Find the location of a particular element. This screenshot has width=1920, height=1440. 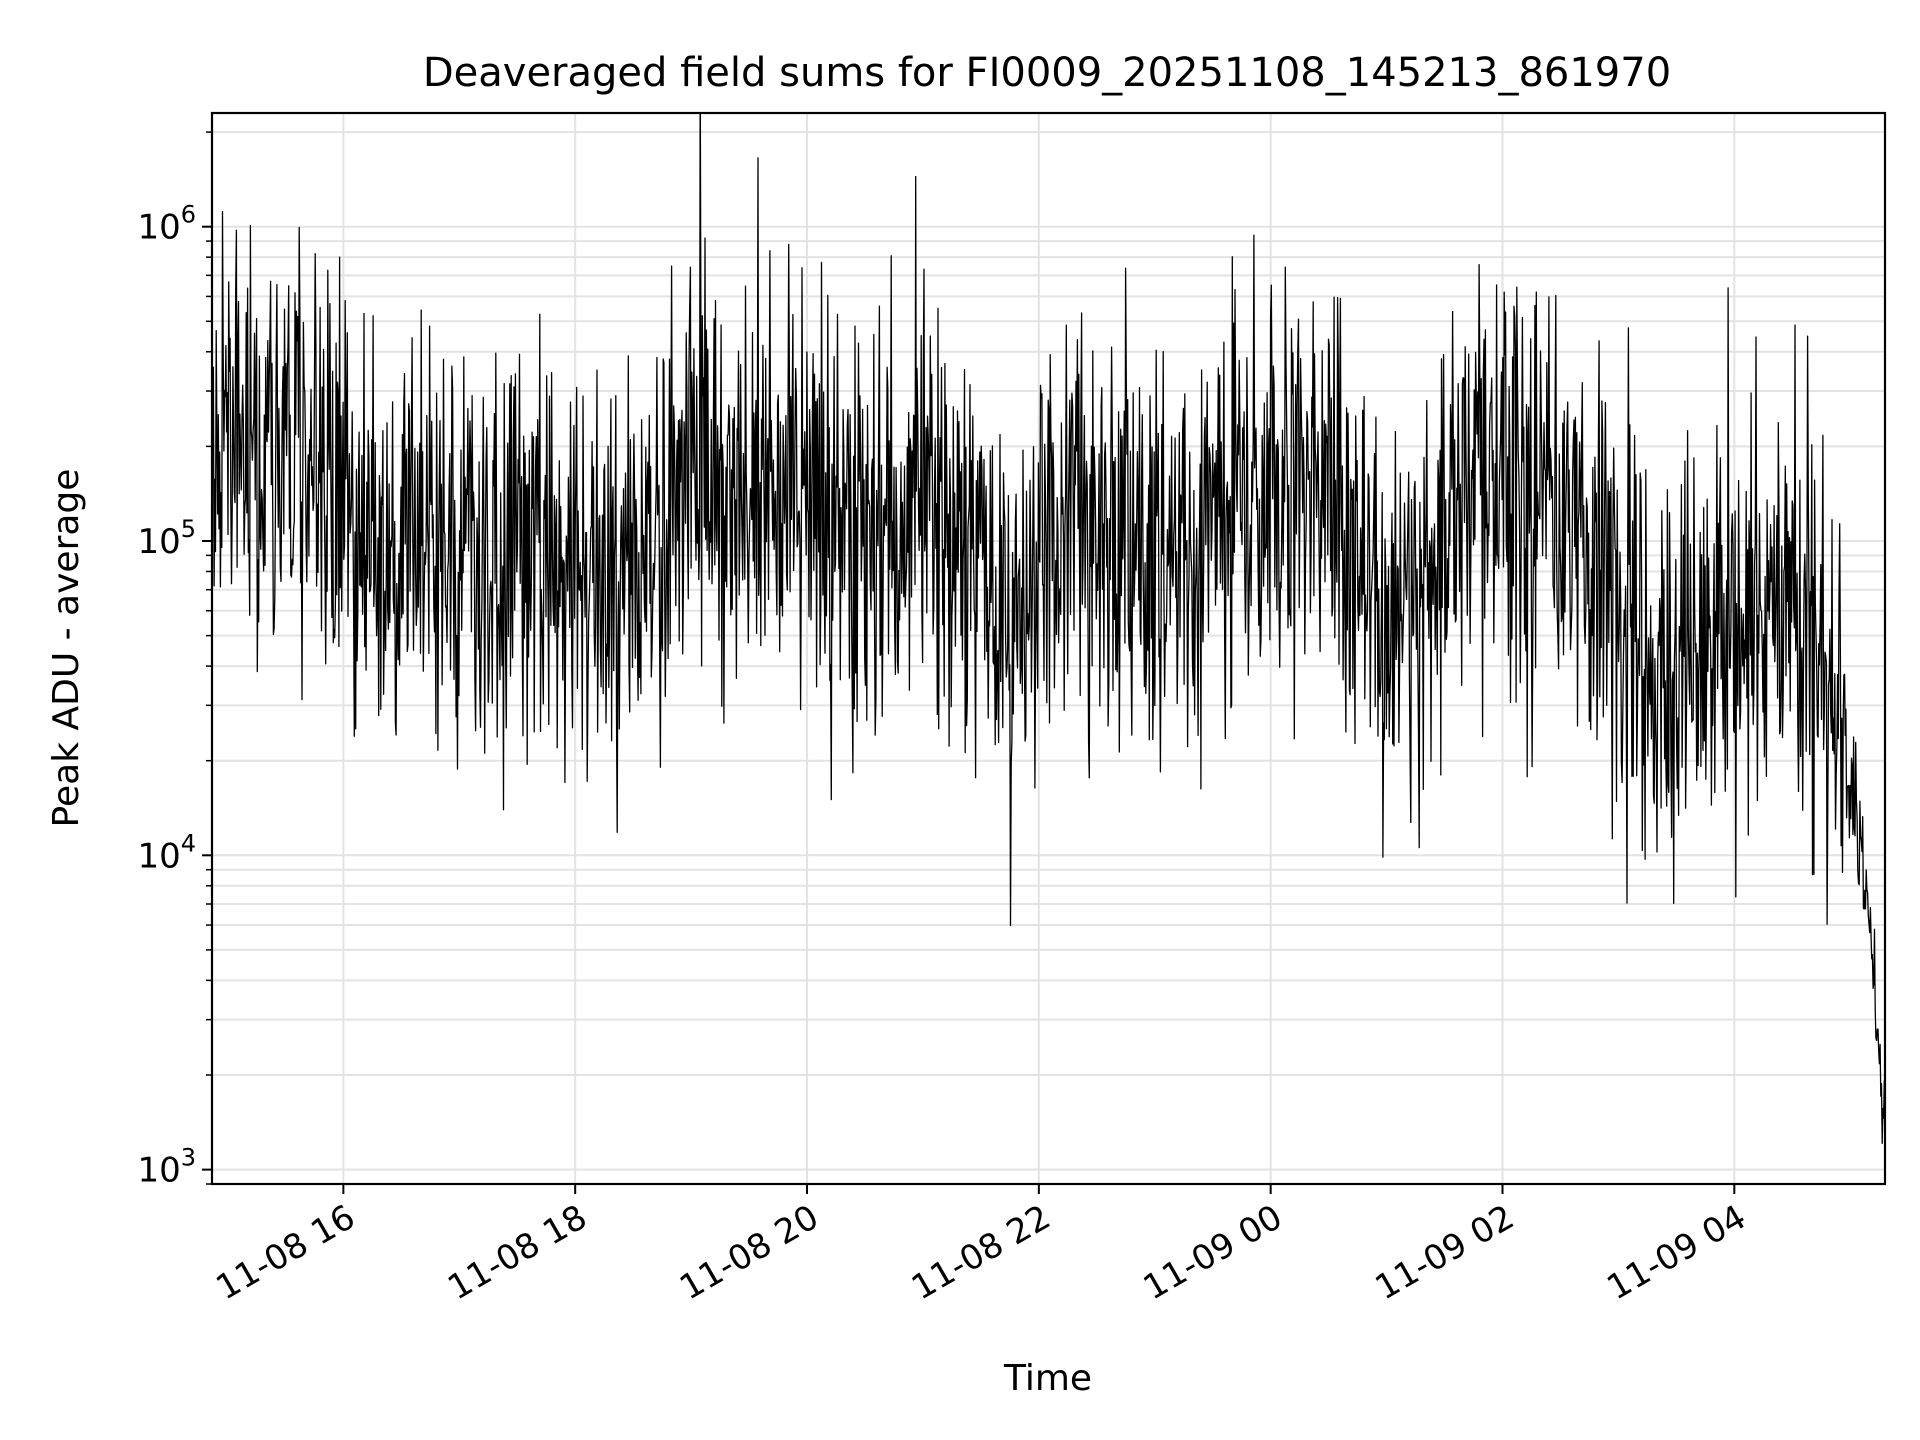

y-tick-label: 10⁴ is located at coordinates (166, 852).